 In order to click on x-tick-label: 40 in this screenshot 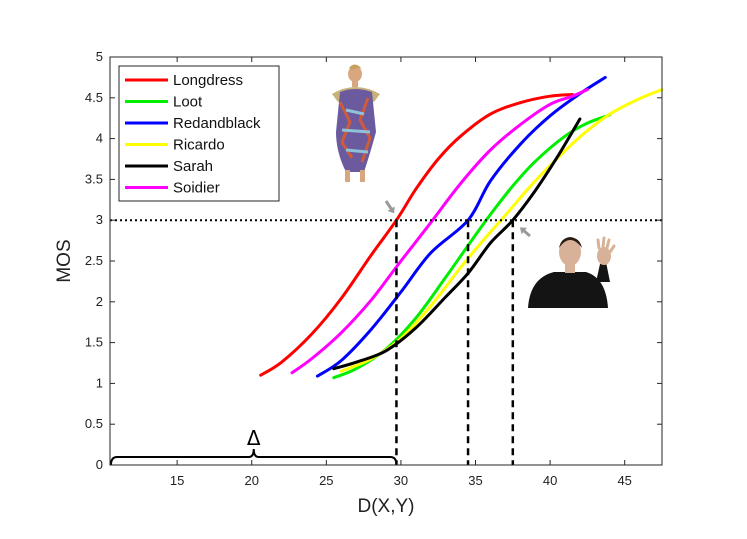, I will do `click(550, 480)`.